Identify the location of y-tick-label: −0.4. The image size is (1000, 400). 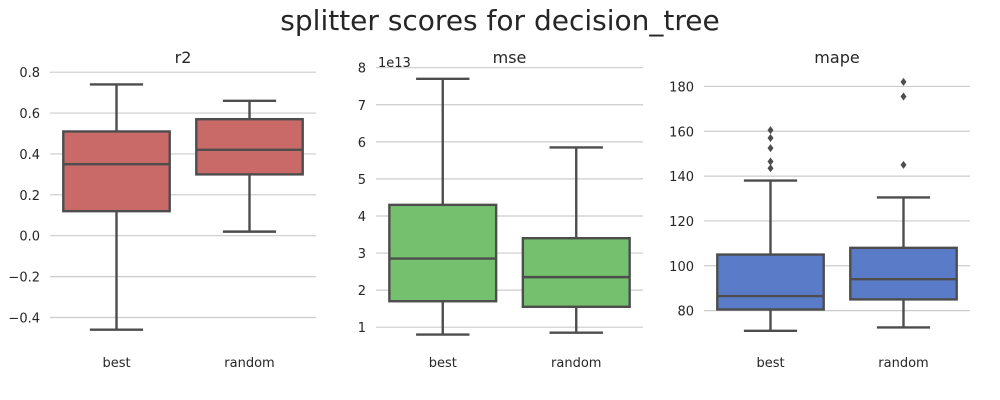
(24, 318).